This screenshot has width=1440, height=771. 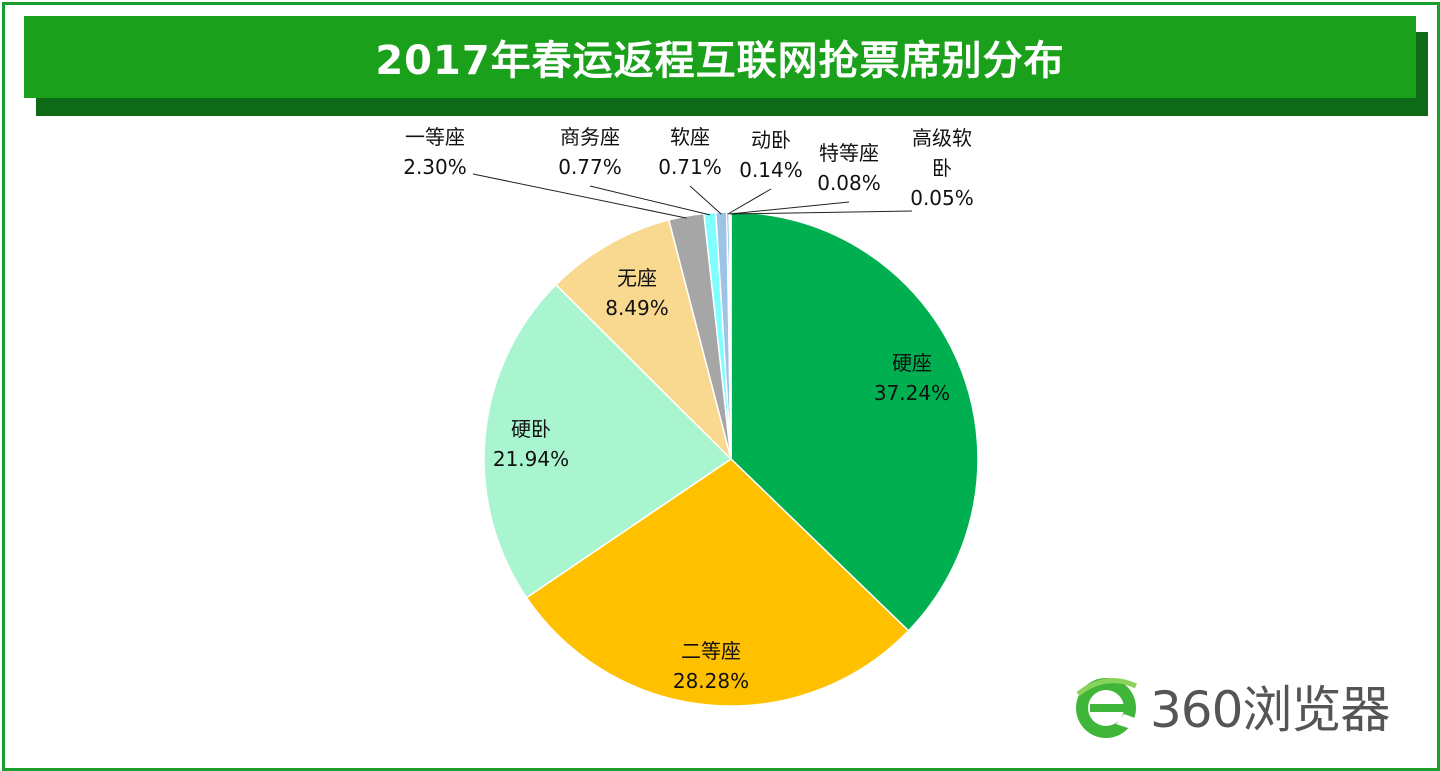 I want to click on title-banner: 2017年春运返程互联网抢票席别分布, so click(x=720, y=57).